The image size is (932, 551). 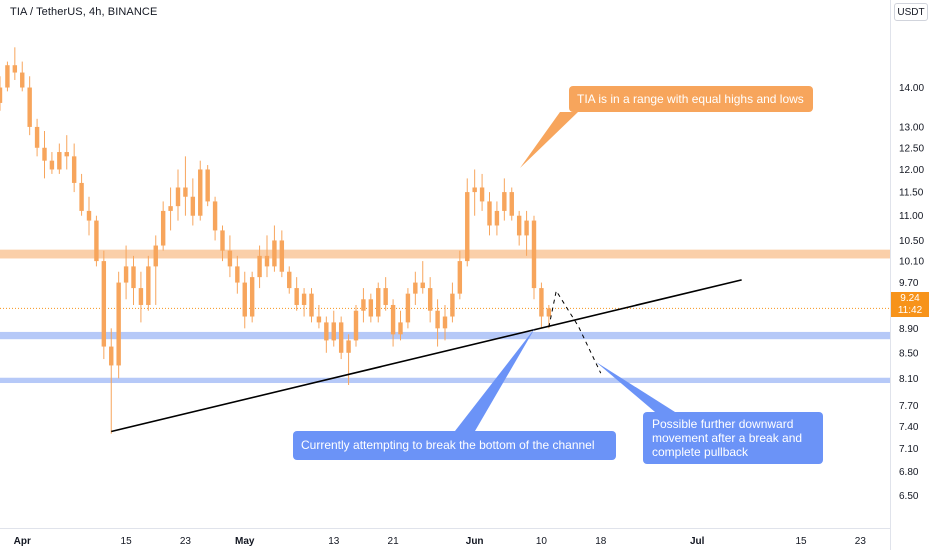 I want to click on x-tick-label-6: Jun, so click(x=475, y=541).